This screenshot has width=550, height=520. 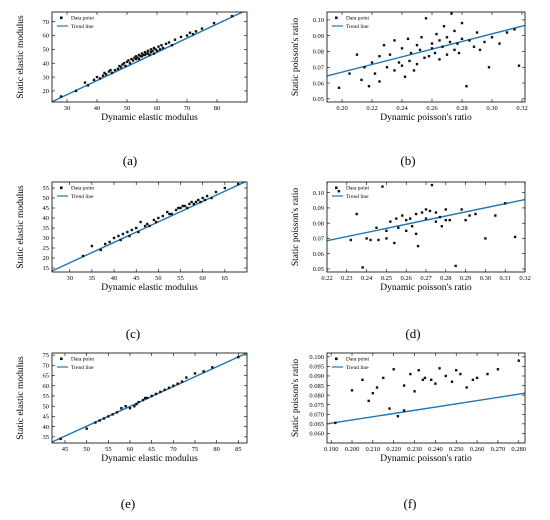 What do you see at coordinates (83, 189) in the screenshot?
I see `legend-label-points: Data point` at bounding box center [83, 189].